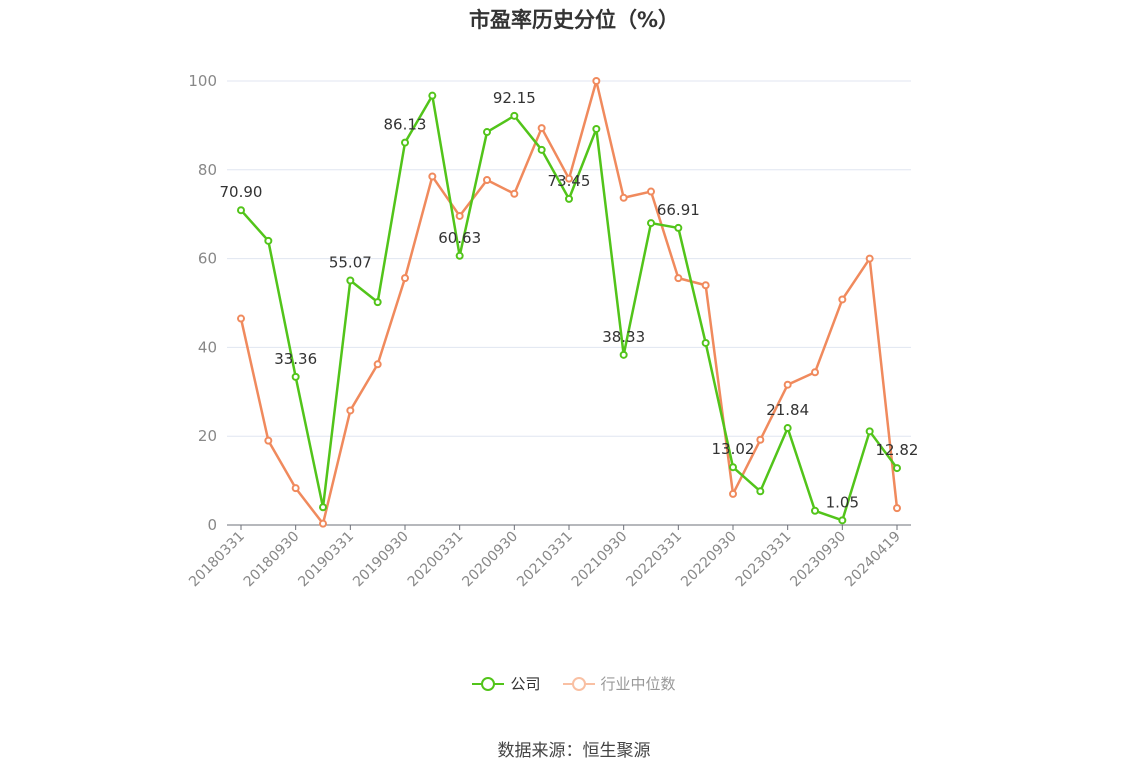 The height and width of the screenshot is (776, 1148). I want to click on legend-item-industry-median: 行业中位数, so click(619, 683).